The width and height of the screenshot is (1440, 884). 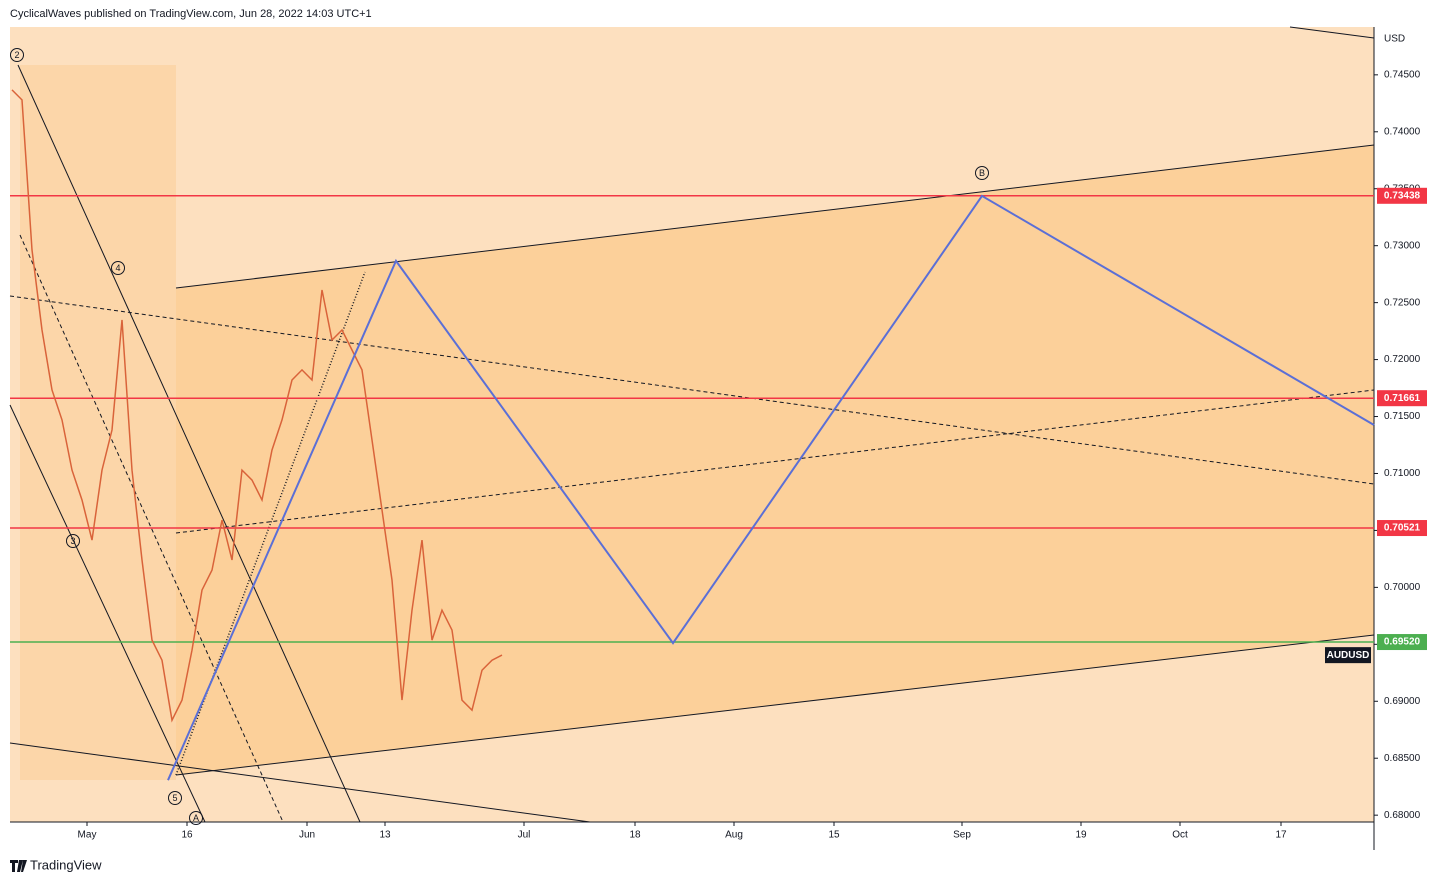 What do you see at coordinates (635, 835) in the screenshot?
I see `x-tick-label: 18` at bounding box center [635, 835].